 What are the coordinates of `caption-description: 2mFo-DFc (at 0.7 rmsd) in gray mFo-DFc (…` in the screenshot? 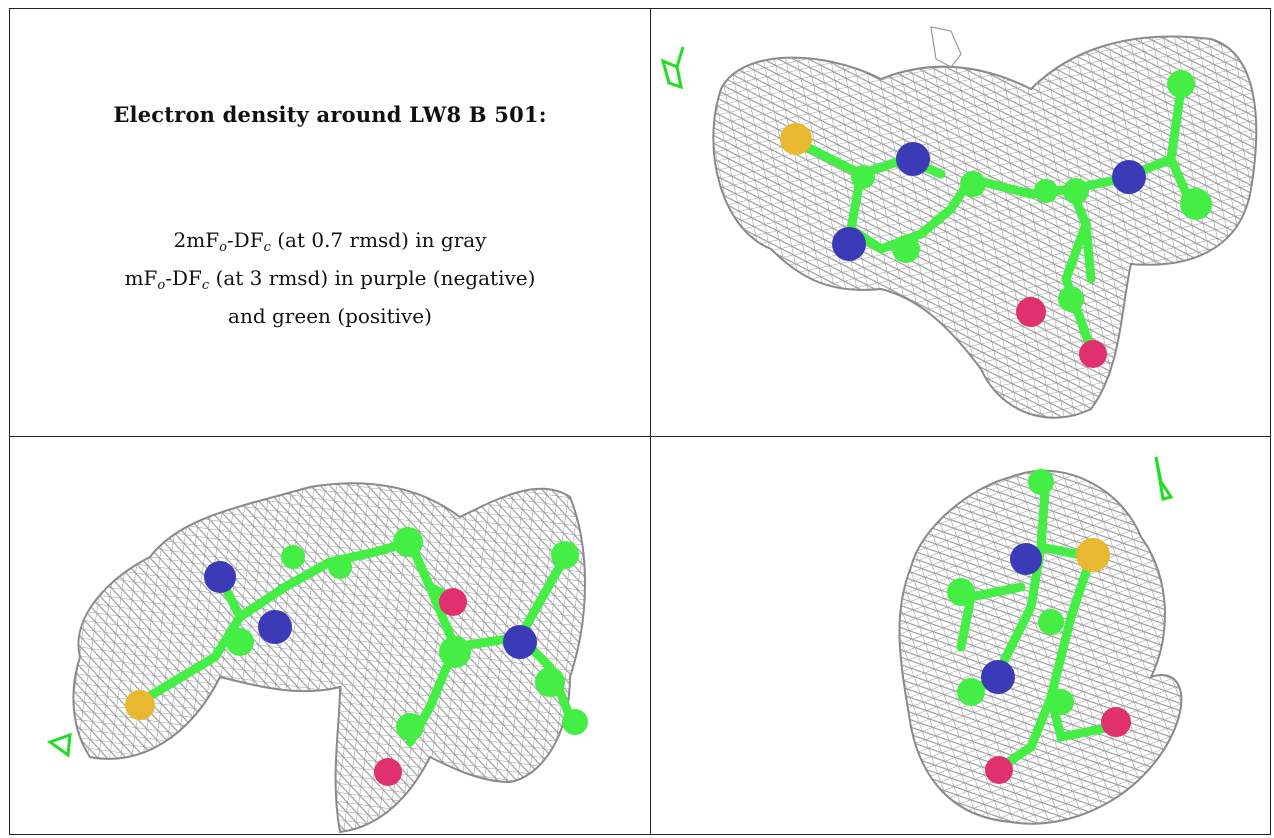 It's located at (330, 278).